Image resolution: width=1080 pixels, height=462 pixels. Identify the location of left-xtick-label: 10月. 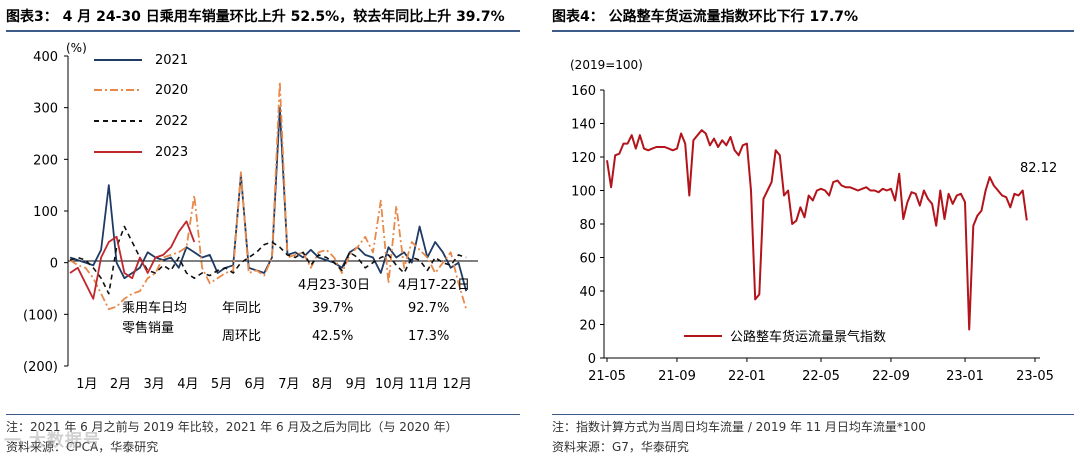
(390, 384).